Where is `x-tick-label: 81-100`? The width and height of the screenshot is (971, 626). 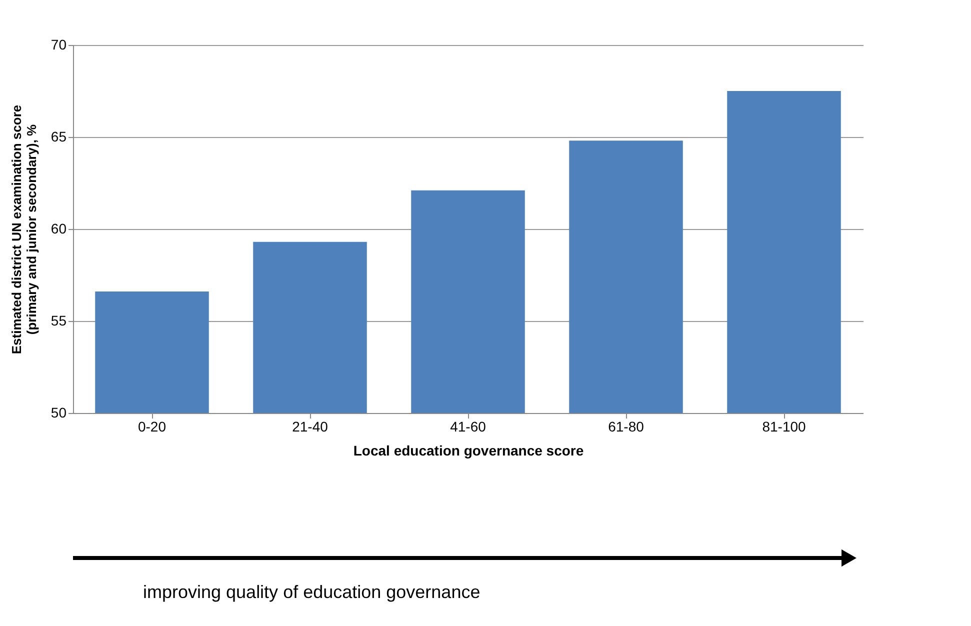 x-tick-label: 81-100 is located at coordinates (784, 426).